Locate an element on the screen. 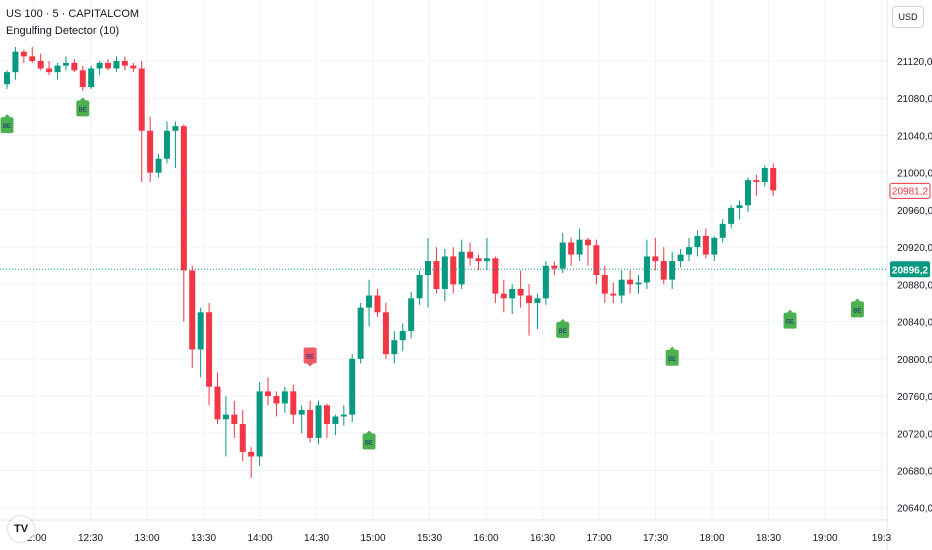  time-tick-label: 15:00 is located at coordinates (372, 538).